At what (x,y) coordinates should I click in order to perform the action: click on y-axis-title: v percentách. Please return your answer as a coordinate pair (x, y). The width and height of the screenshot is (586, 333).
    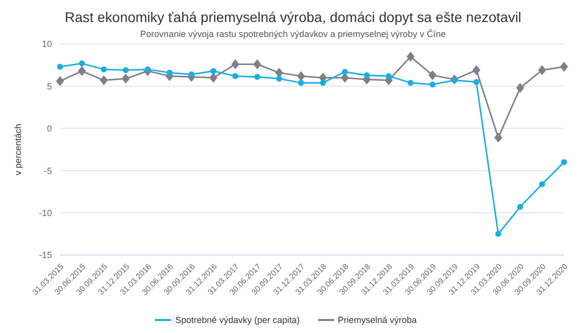
    Looking at the image, I should click on (18, 150).